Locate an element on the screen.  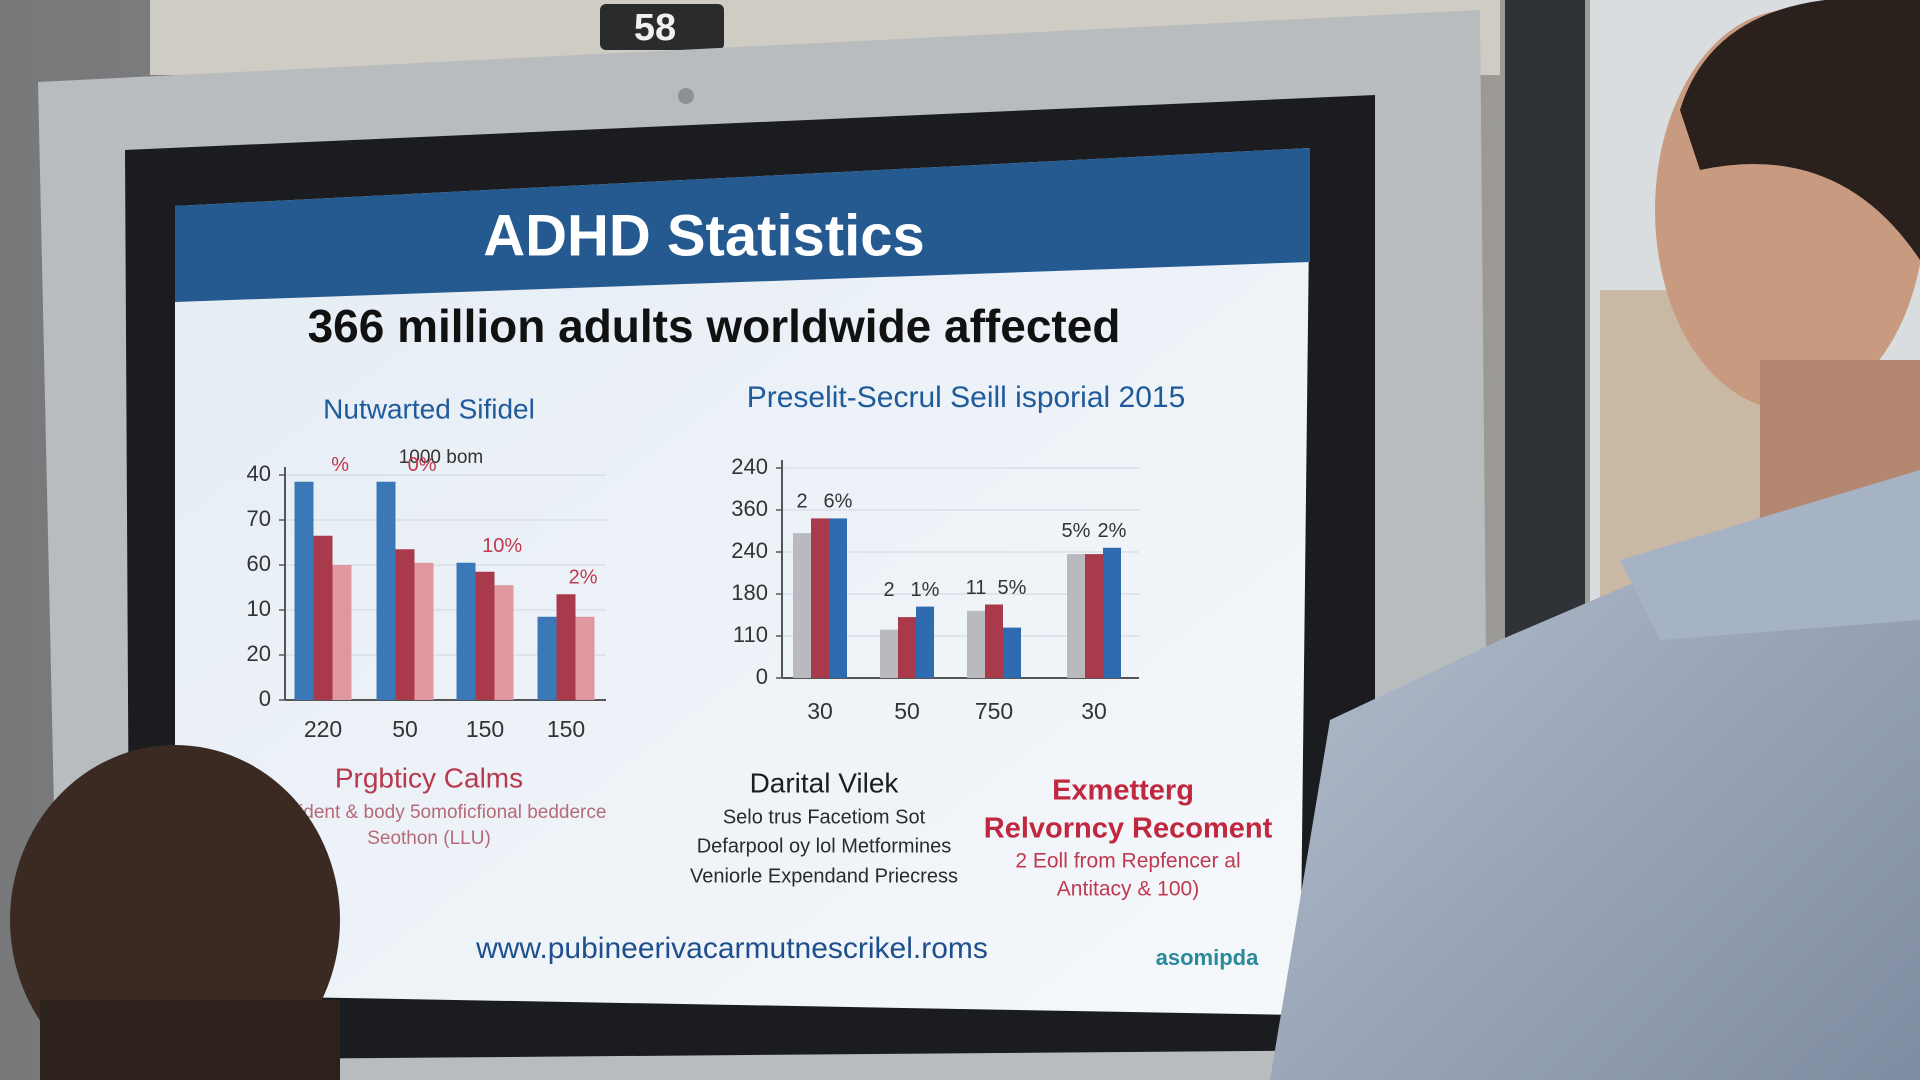
room-number: 58 is located at coordinates (655, 28).